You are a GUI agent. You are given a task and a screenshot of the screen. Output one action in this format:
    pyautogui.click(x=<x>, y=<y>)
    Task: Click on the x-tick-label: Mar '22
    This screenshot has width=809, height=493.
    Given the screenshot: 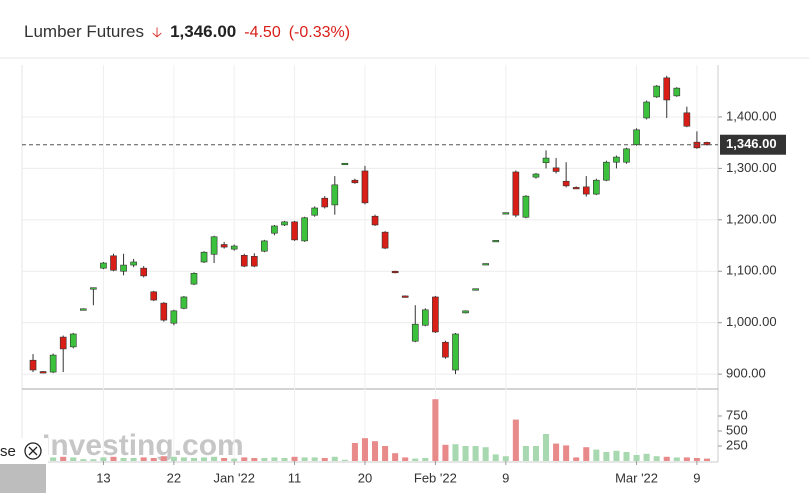 What is the action you would take?
    pyautogui.click(x=636, y=477)
    